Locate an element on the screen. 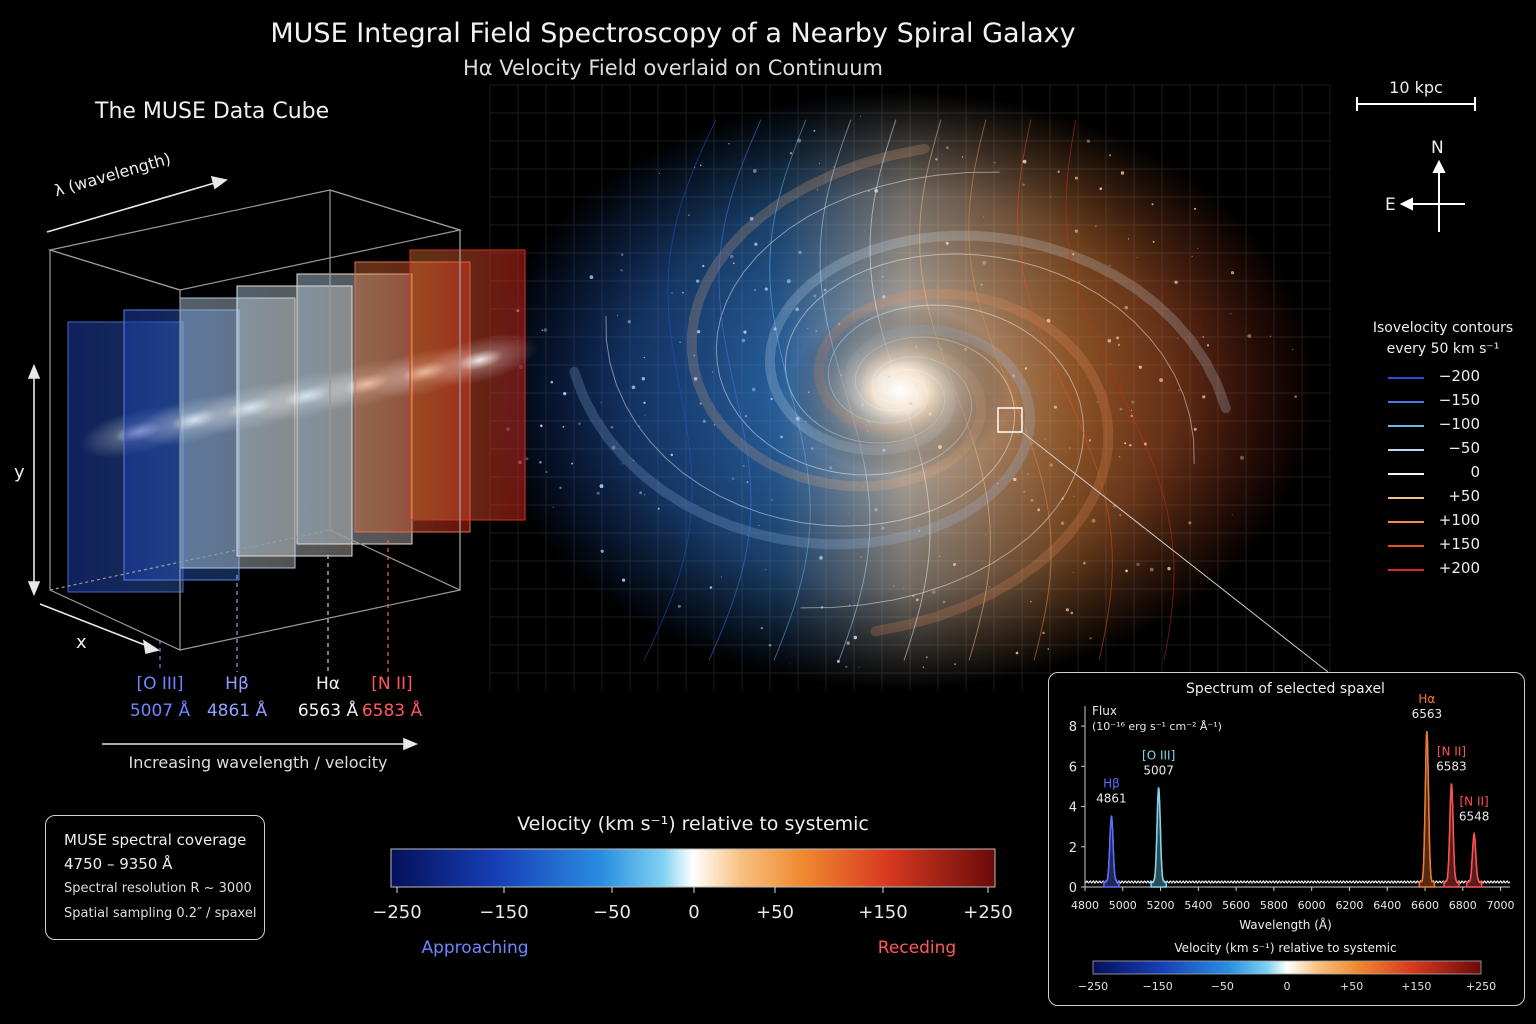 The width and height of the screenshot is (1536, 1024). contour-legend-item: −200 is located at coordinates (1434, 377).